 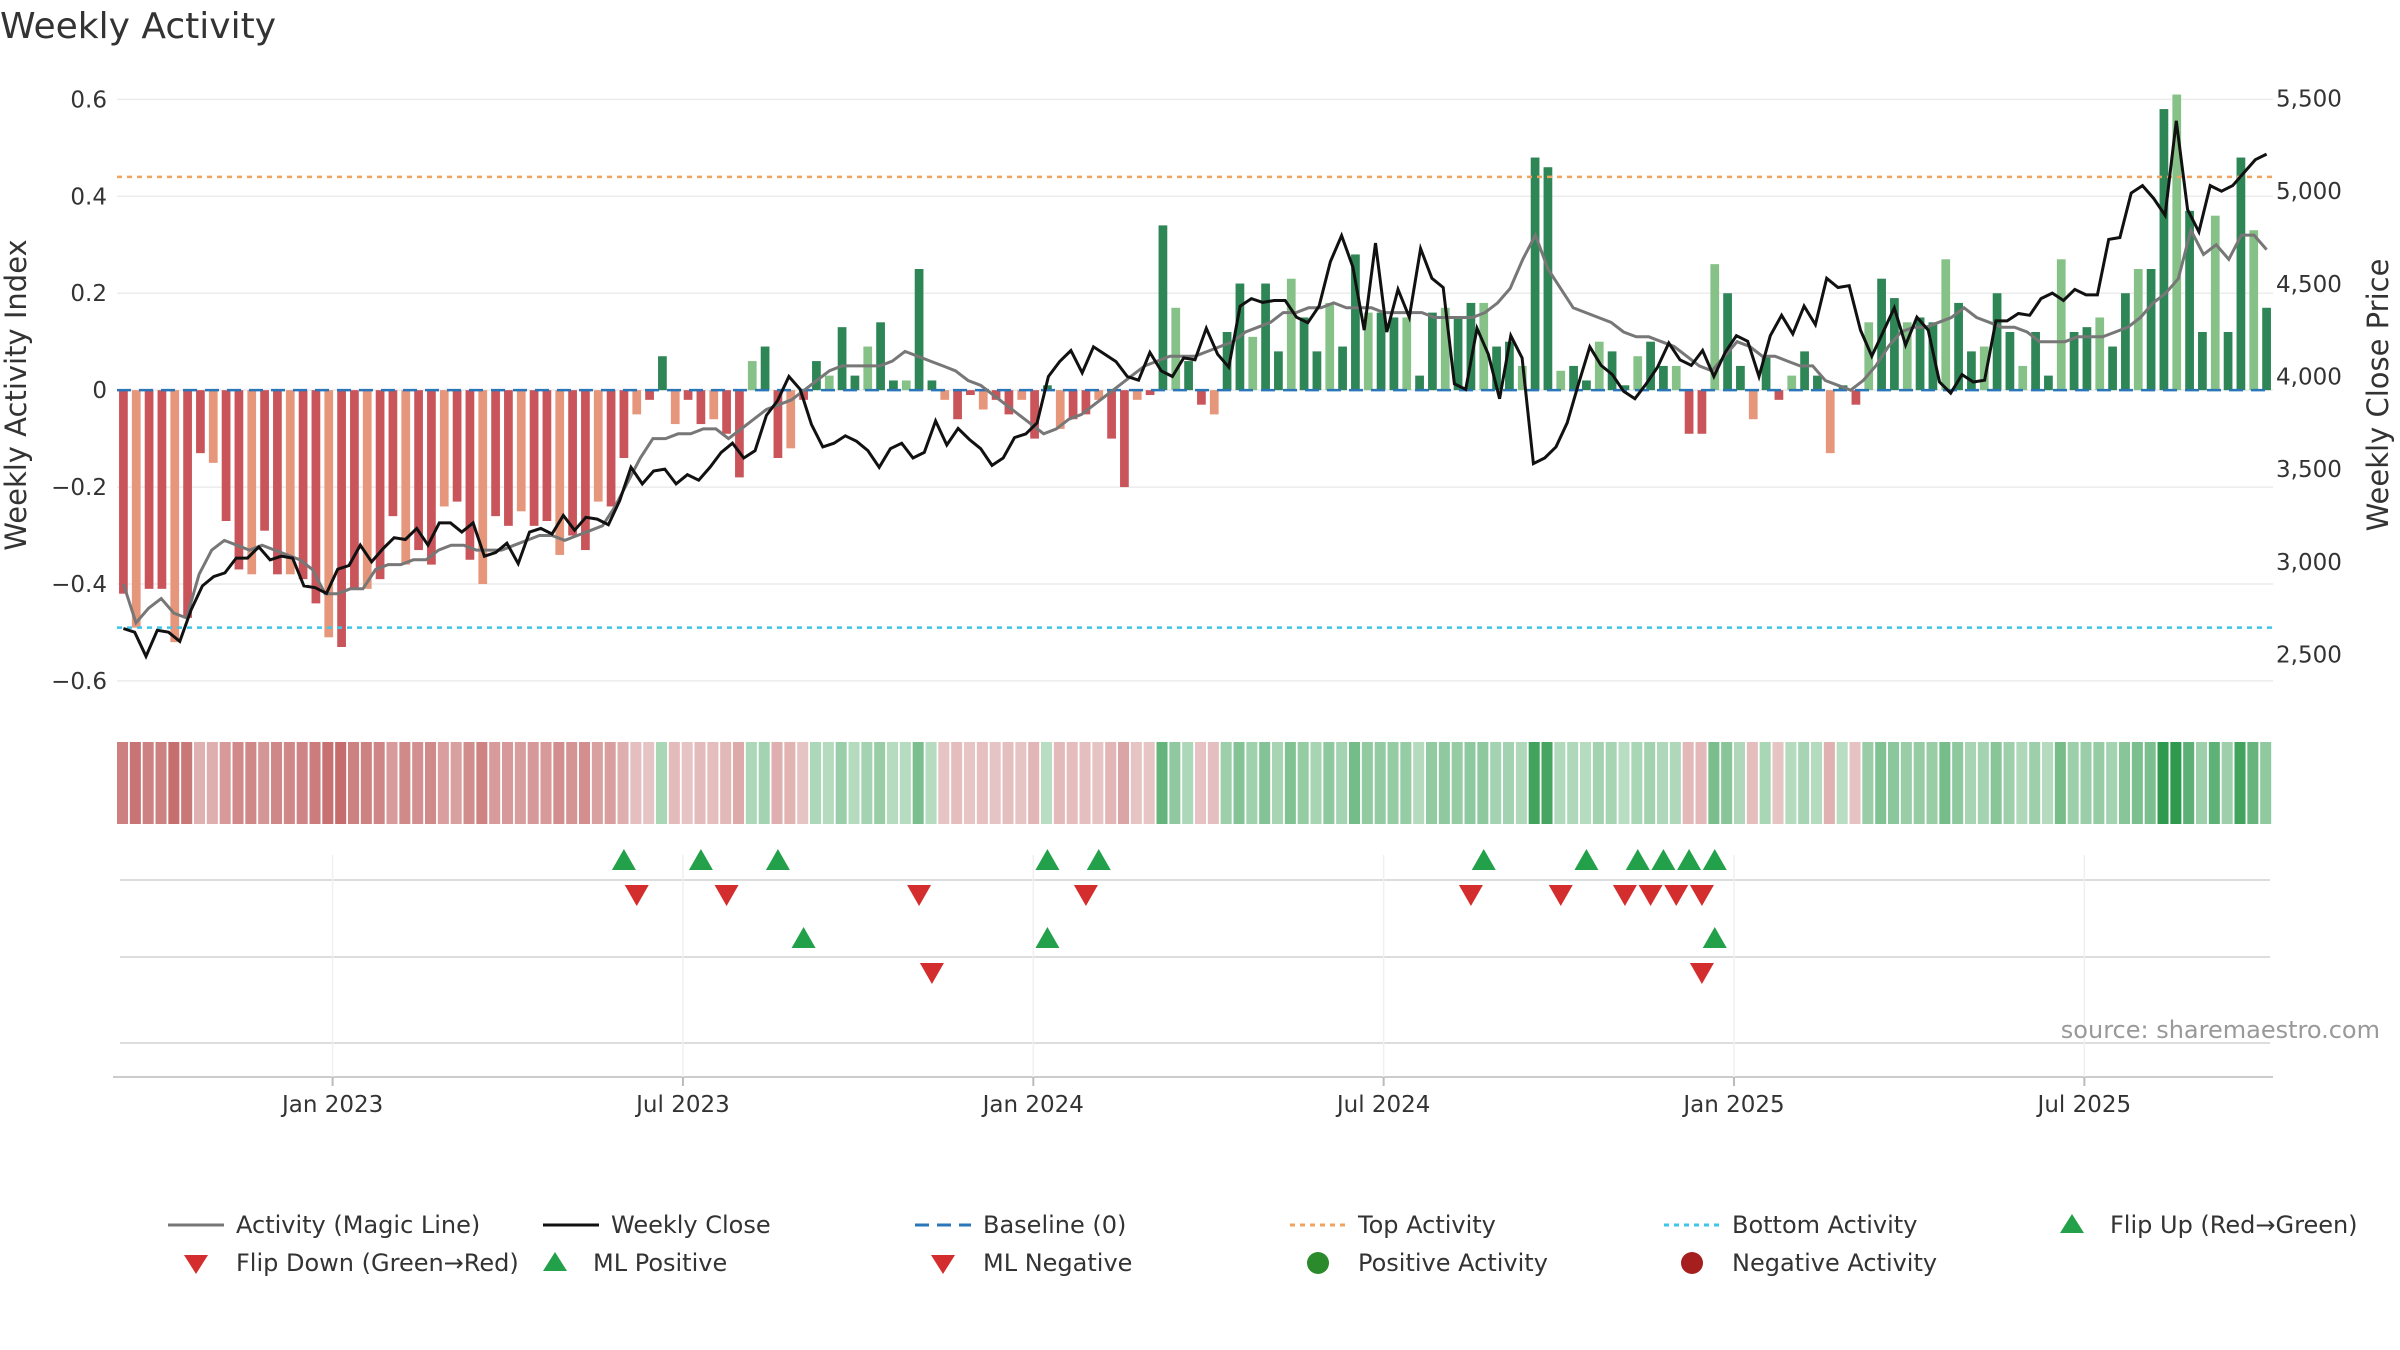 I want to click on legend-key-negative-activity, so click(x=1692, y=1263).